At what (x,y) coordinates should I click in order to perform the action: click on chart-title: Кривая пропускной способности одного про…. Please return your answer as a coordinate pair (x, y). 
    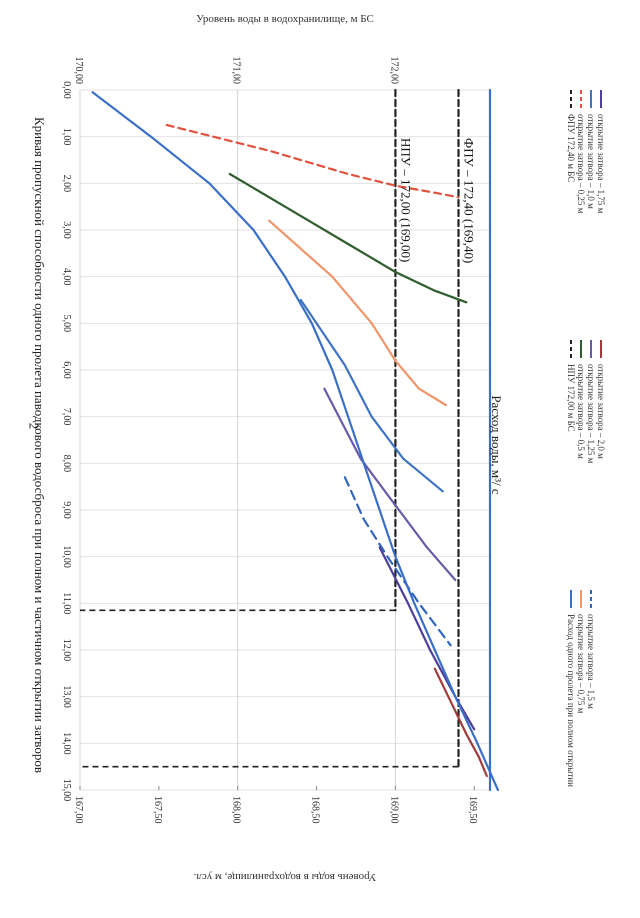
    Looking at the image, I should click on (39, 445).